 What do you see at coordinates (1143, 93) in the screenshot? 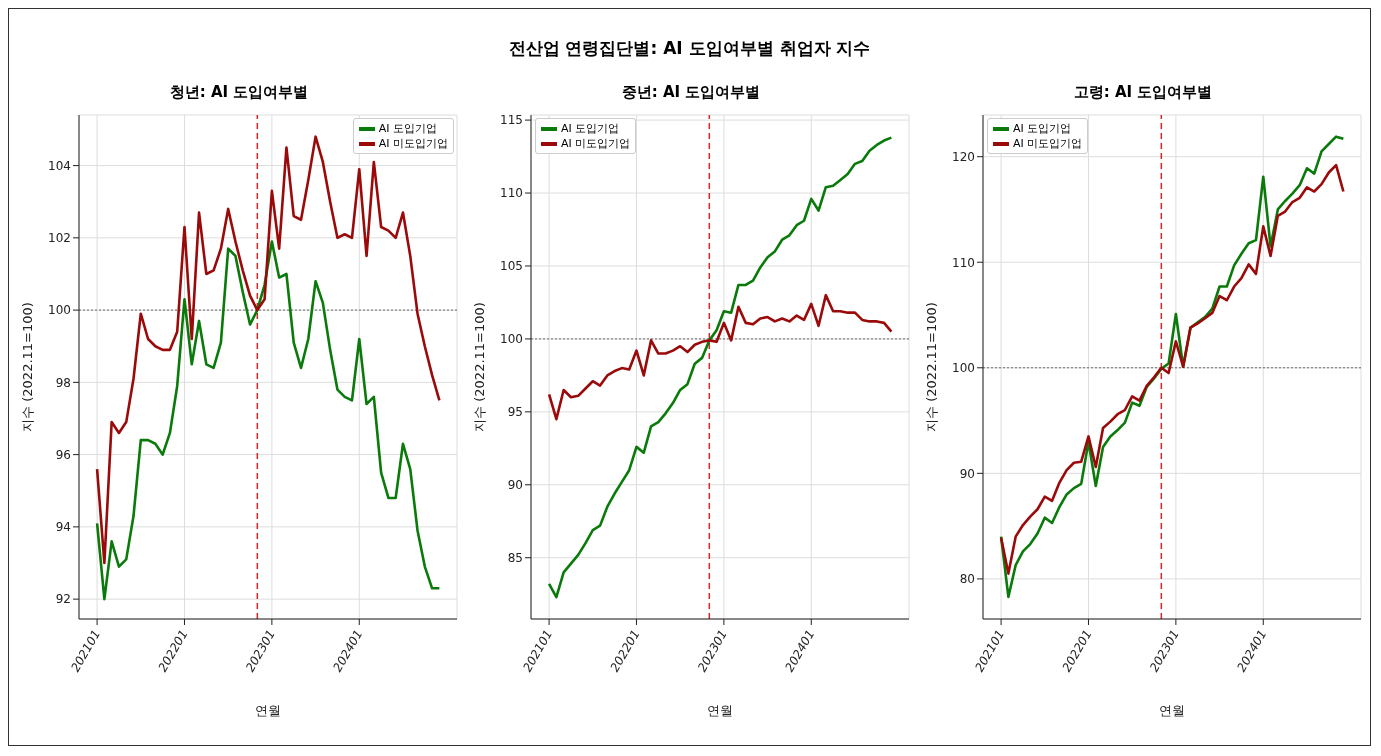
I see `chart-title: 고령: AI 도입여부별` at bounding box center [1143, 93].